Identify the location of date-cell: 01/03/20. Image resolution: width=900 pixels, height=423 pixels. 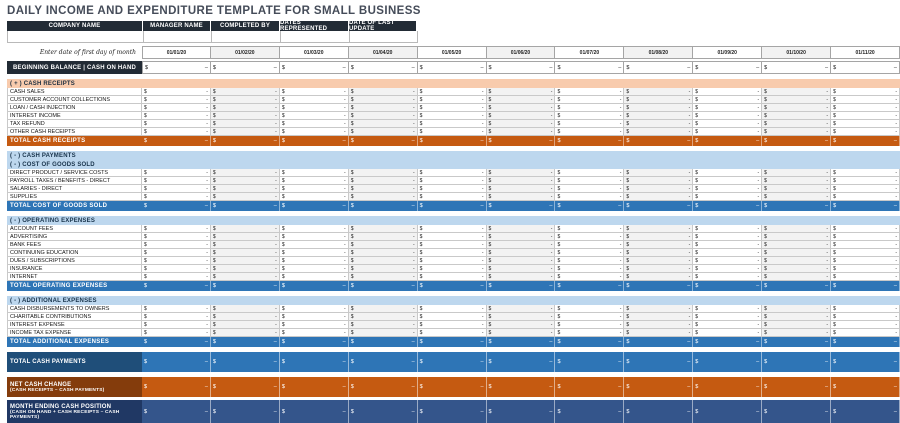
(314, 52).